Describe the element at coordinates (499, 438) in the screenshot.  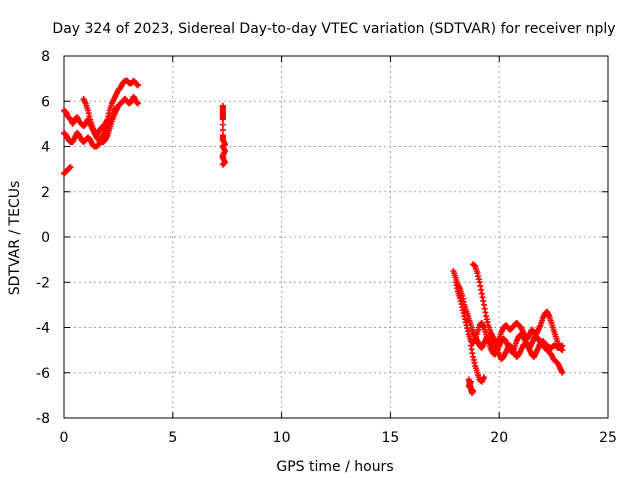
I see `x-tick-label: 20` at that location.